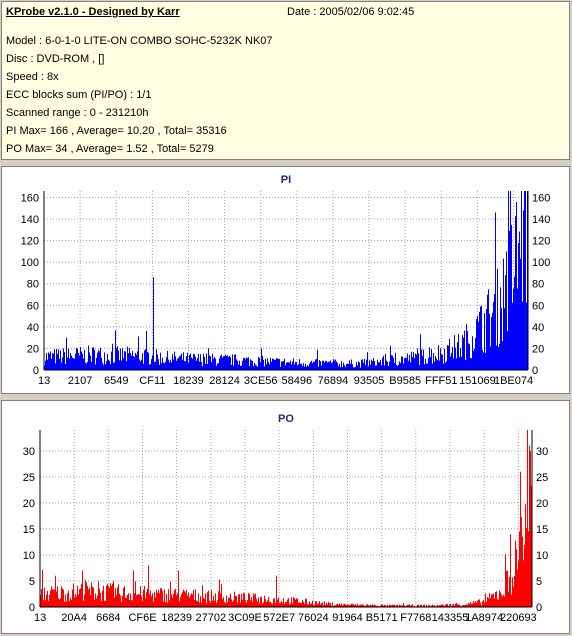 The width and height of the screenshot is (572, 636). I want to click on po-xtick: 220693, so click(518, 618).